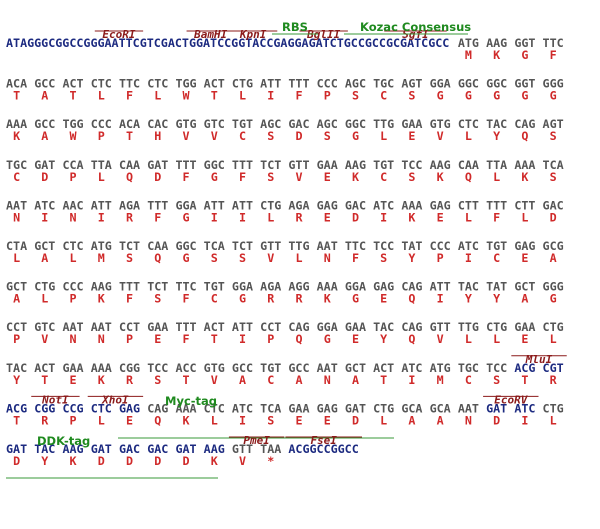  What do you see at coordinates (242, 368) in the screenshot?
I see `codon: GCC` at bounding box center [242, 368].